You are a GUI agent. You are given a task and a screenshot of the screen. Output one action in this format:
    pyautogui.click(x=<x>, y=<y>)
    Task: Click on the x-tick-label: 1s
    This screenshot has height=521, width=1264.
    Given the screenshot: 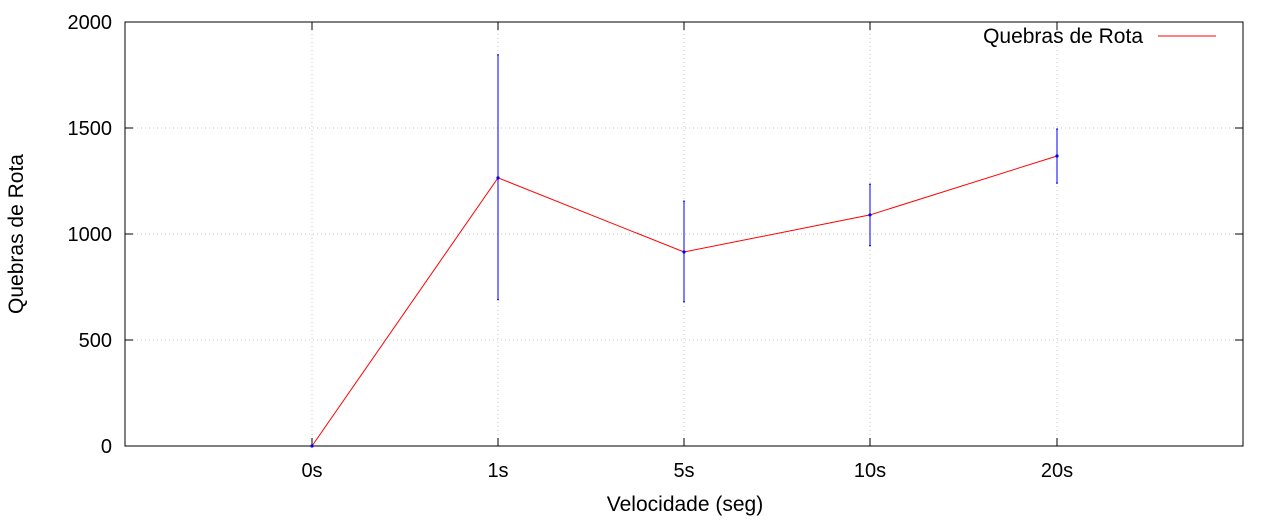 What is the action you would take?
    pyautogui.click(x=497, y=471)
    